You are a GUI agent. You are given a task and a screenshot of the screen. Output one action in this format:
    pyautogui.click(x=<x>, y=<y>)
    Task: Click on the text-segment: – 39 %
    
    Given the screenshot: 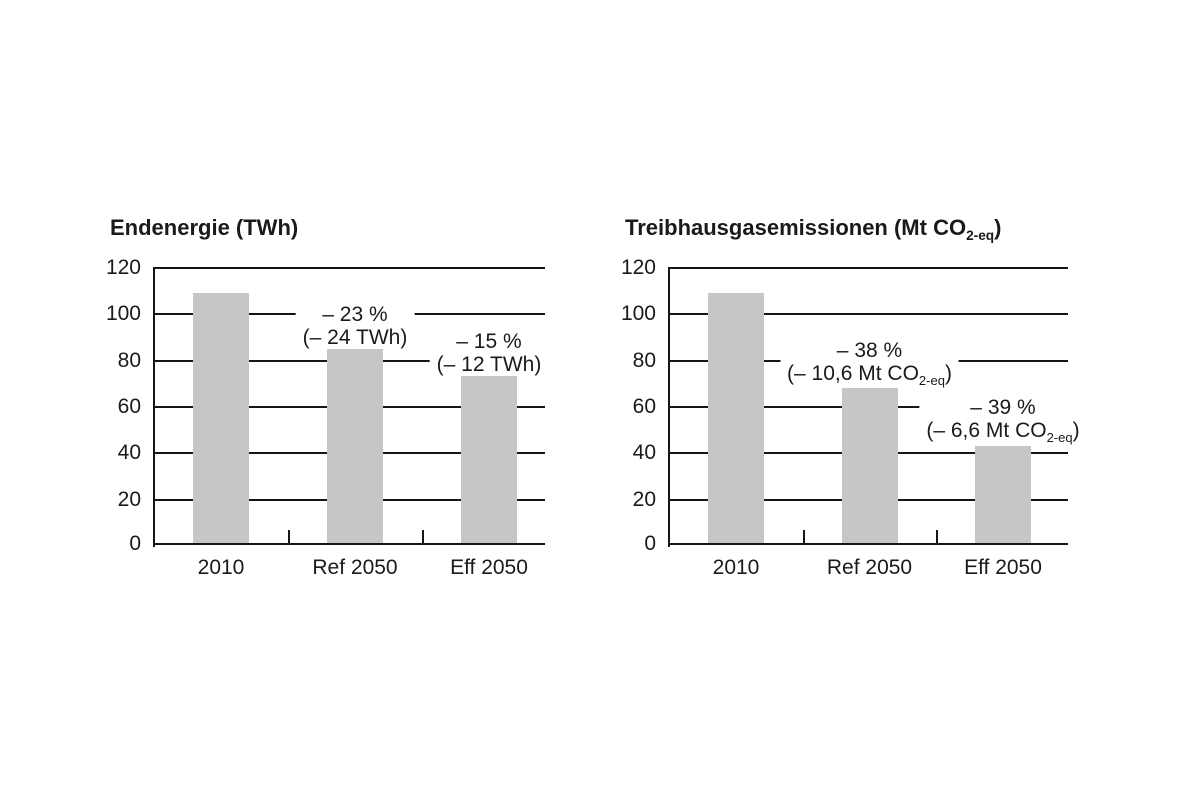 What is the action you would take?
    pyautogui.click(x=1003, y=407)
    